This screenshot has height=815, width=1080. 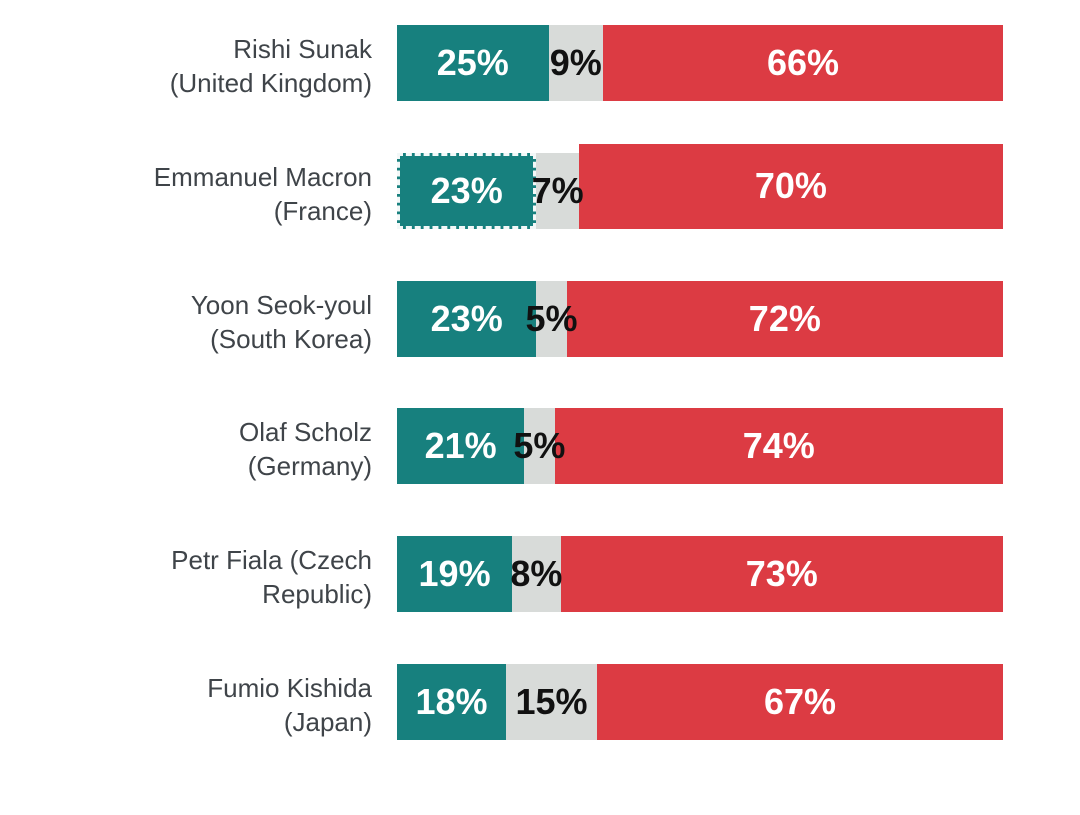 I want to click on disapprove-segment: 70%, so click(x=790, y=186).